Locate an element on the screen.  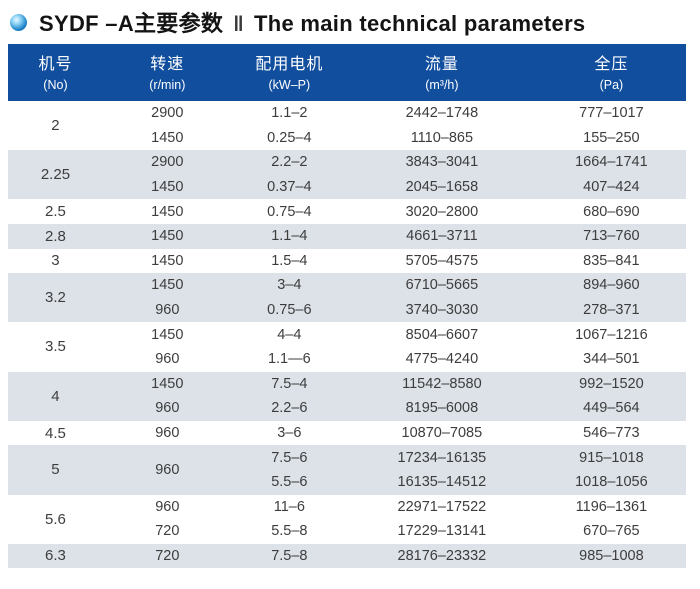
column-header-zh: 配用电机 is located at coordinates (289, 64).